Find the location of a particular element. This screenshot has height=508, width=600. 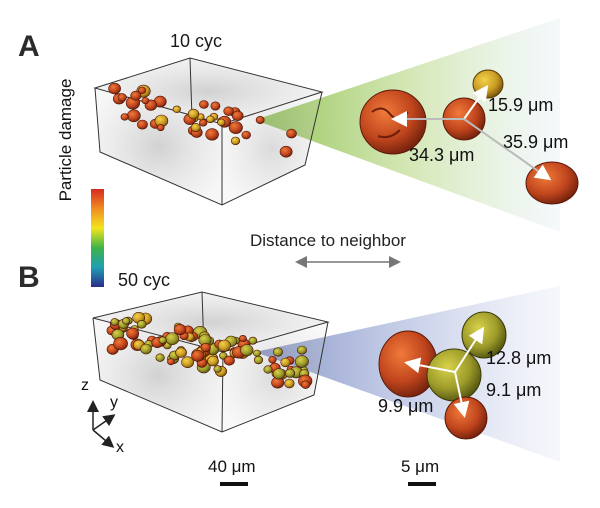

distance-label-b-1: 12.8 μm is located at coordinates (519, 358).